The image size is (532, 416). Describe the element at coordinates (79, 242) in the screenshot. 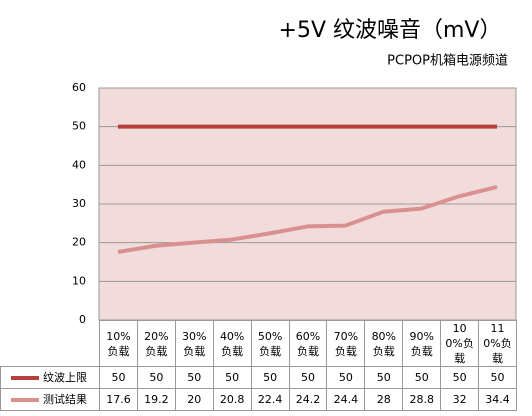

I see `y-tick-label: 20` at that location.